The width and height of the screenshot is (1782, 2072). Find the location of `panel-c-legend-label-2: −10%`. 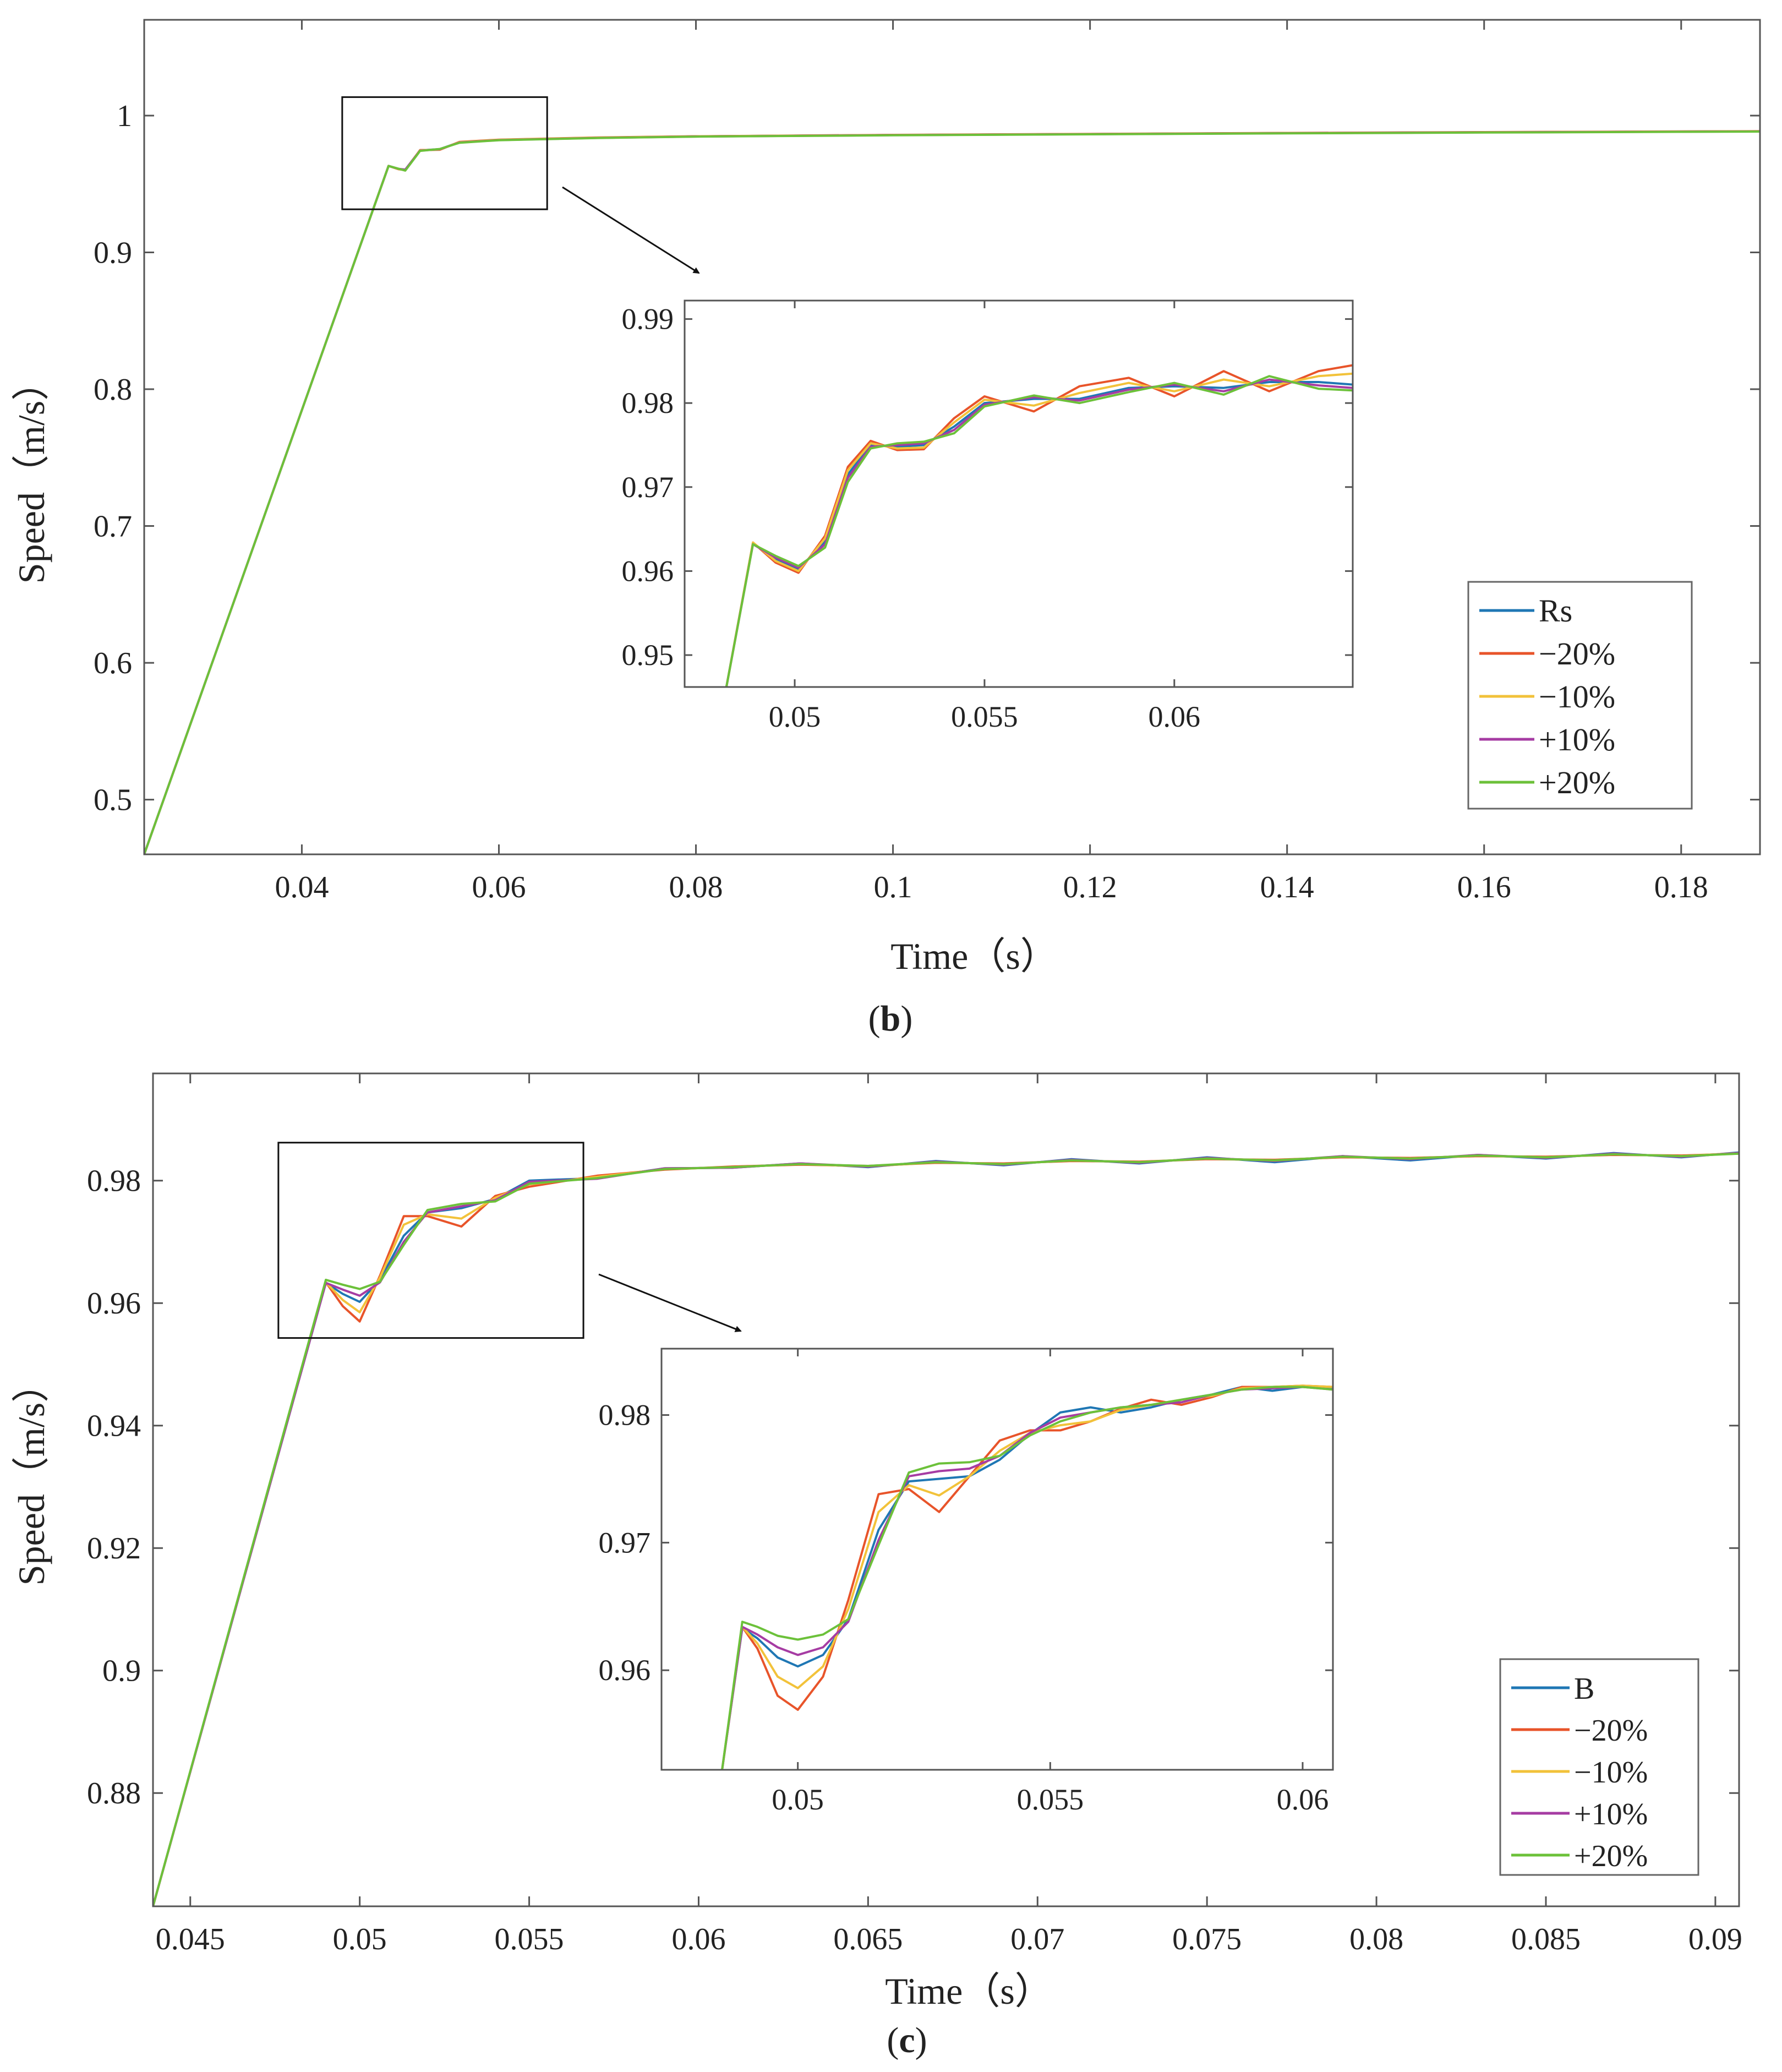

panel-c-legend-label-2: −10% is located at coordinates (1611, 1772).